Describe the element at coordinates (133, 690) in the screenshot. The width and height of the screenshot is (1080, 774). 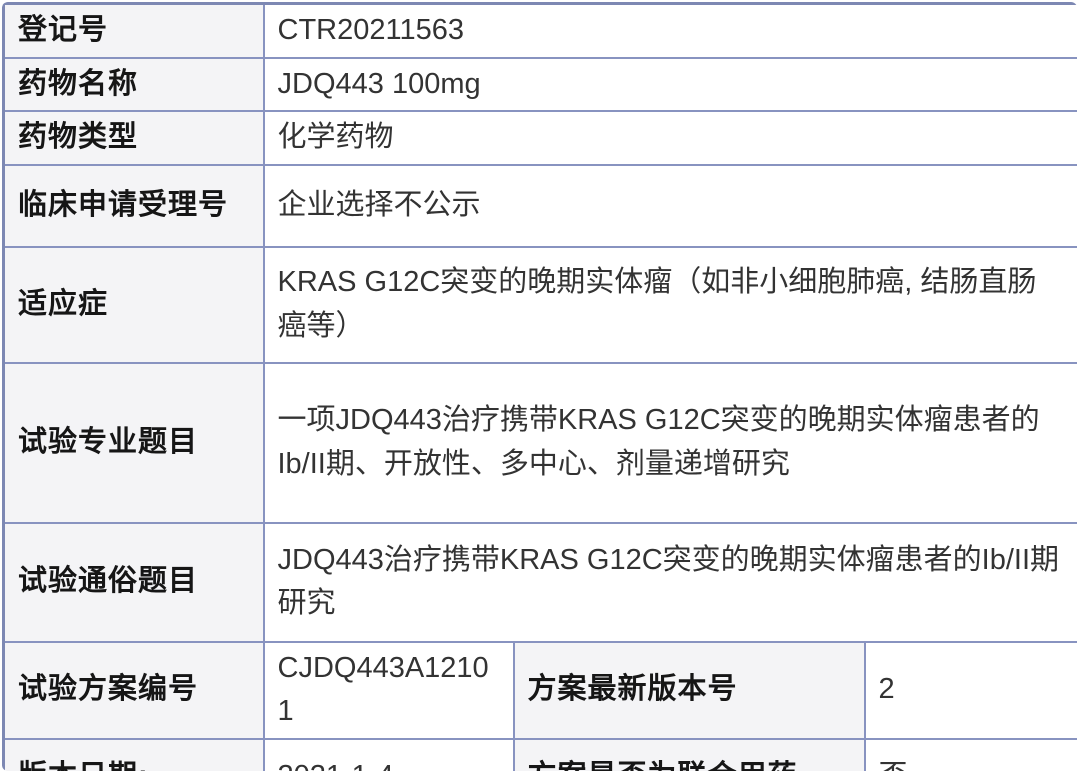
I see `protocol-number-label: 试验方案编号` at that location.